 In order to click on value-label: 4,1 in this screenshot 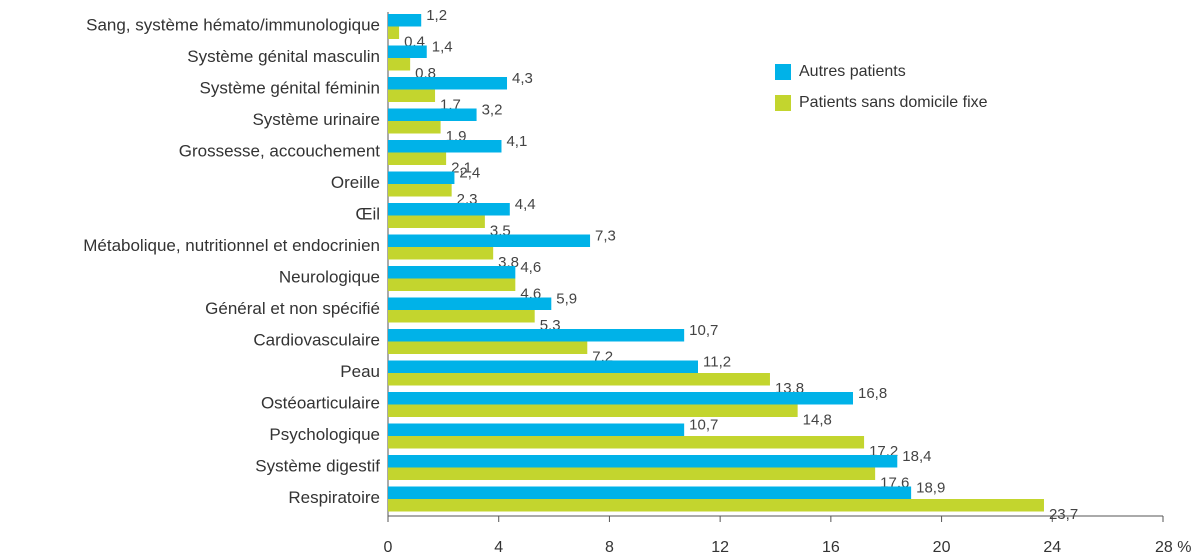, I will do `click(516, 141)`.